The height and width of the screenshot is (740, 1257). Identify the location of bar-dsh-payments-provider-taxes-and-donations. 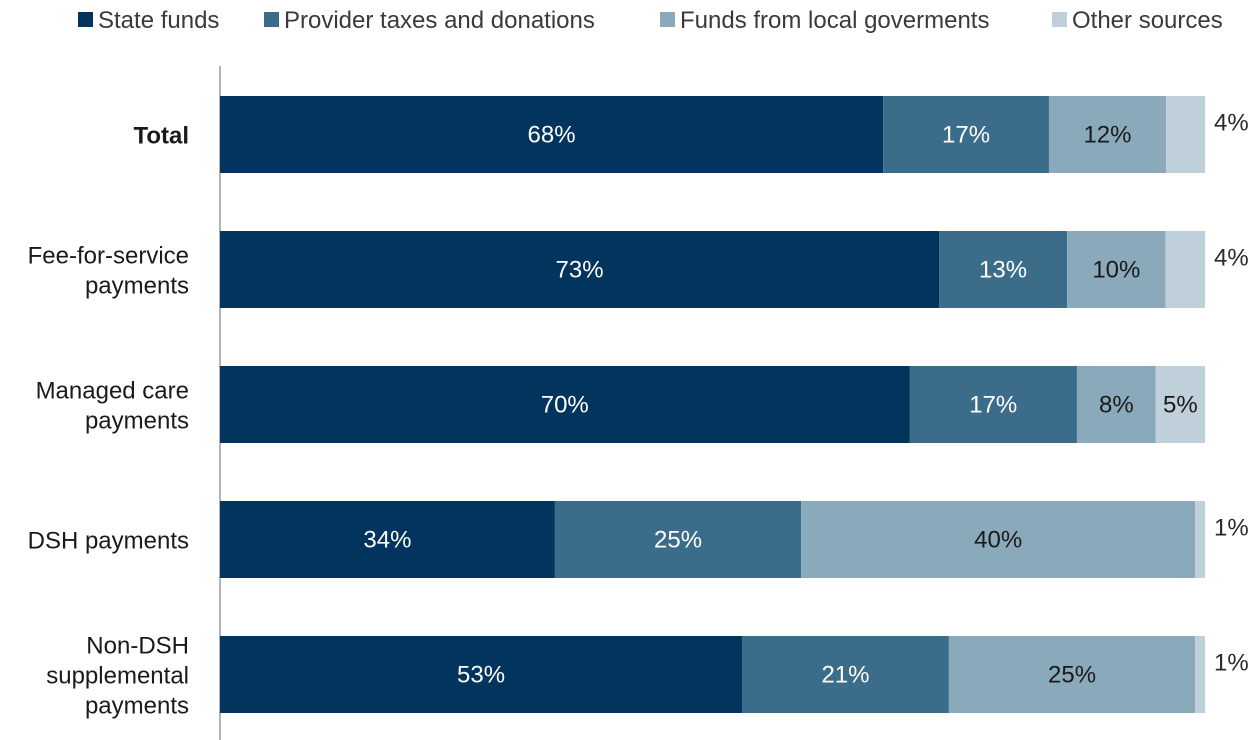
(678, 539).